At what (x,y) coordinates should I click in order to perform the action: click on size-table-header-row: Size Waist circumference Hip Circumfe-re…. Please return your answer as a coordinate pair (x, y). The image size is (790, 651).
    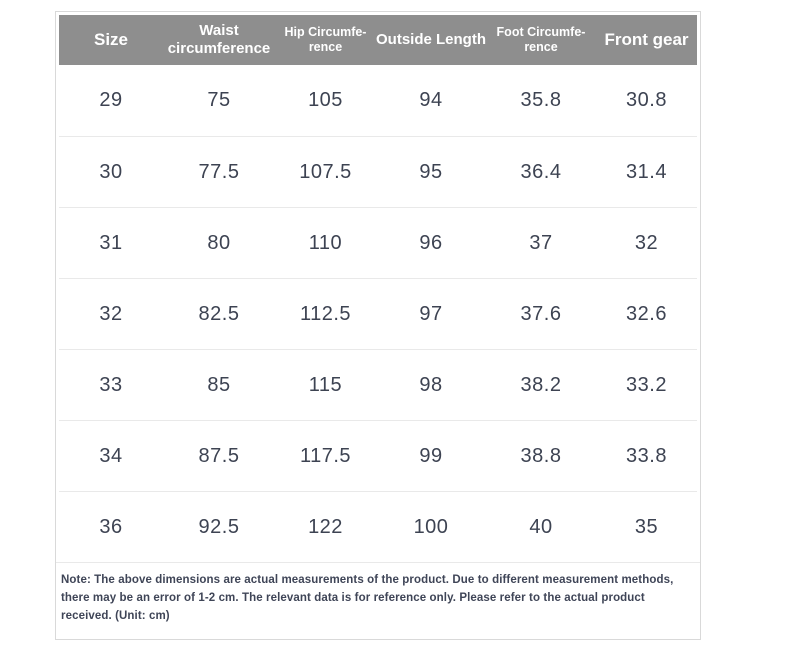
    Looking at the image, I should click on (378, 40).